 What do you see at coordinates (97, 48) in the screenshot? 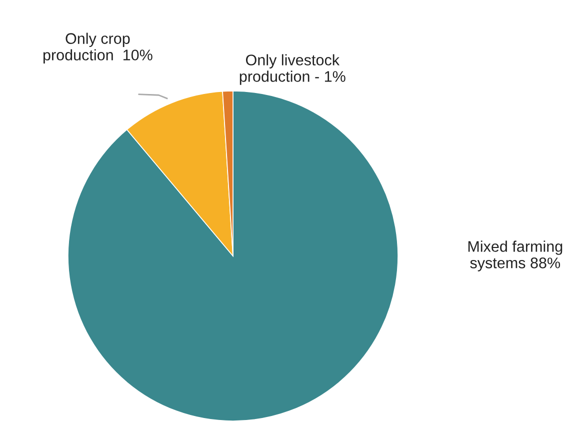
I see `slice-label: Only crop production 10%` at bounding box center [97, 48].